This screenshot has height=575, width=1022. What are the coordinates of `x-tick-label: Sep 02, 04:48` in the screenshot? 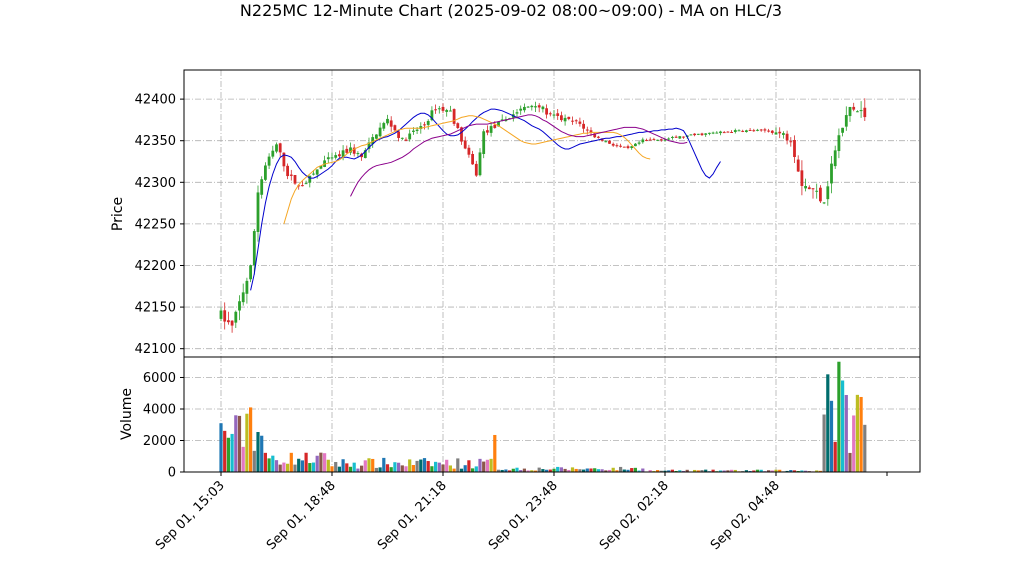 It's located at (745, 515).